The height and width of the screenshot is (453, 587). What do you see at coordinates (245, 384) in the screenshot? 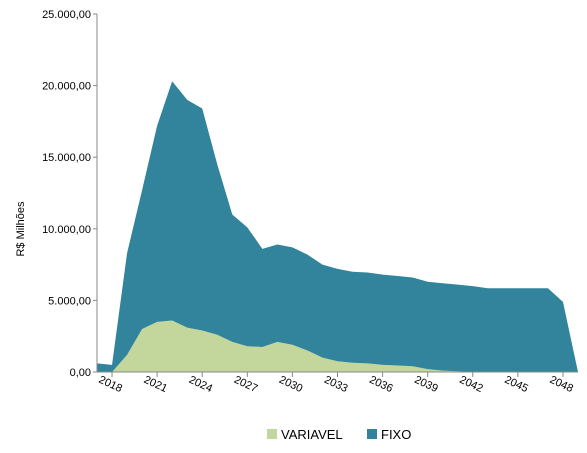
I see `x-tick-label: 2027` at bounding box center [245, 384].